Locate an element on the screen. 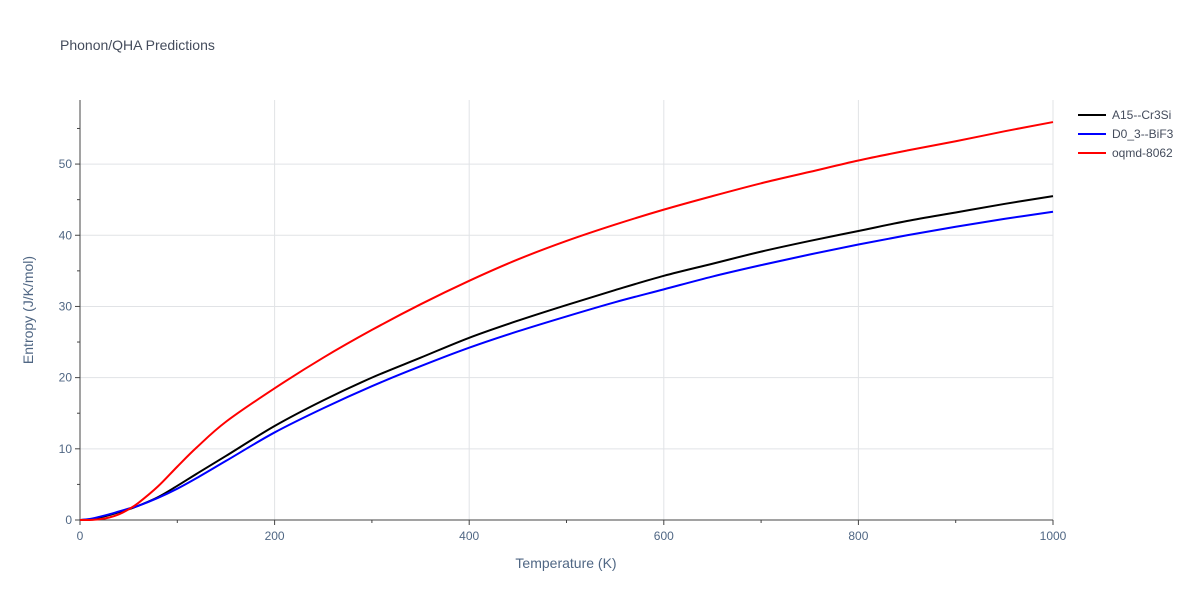 The image size is (1200, 600). y-tick-label: 30 is located at coordinates (66, 306).